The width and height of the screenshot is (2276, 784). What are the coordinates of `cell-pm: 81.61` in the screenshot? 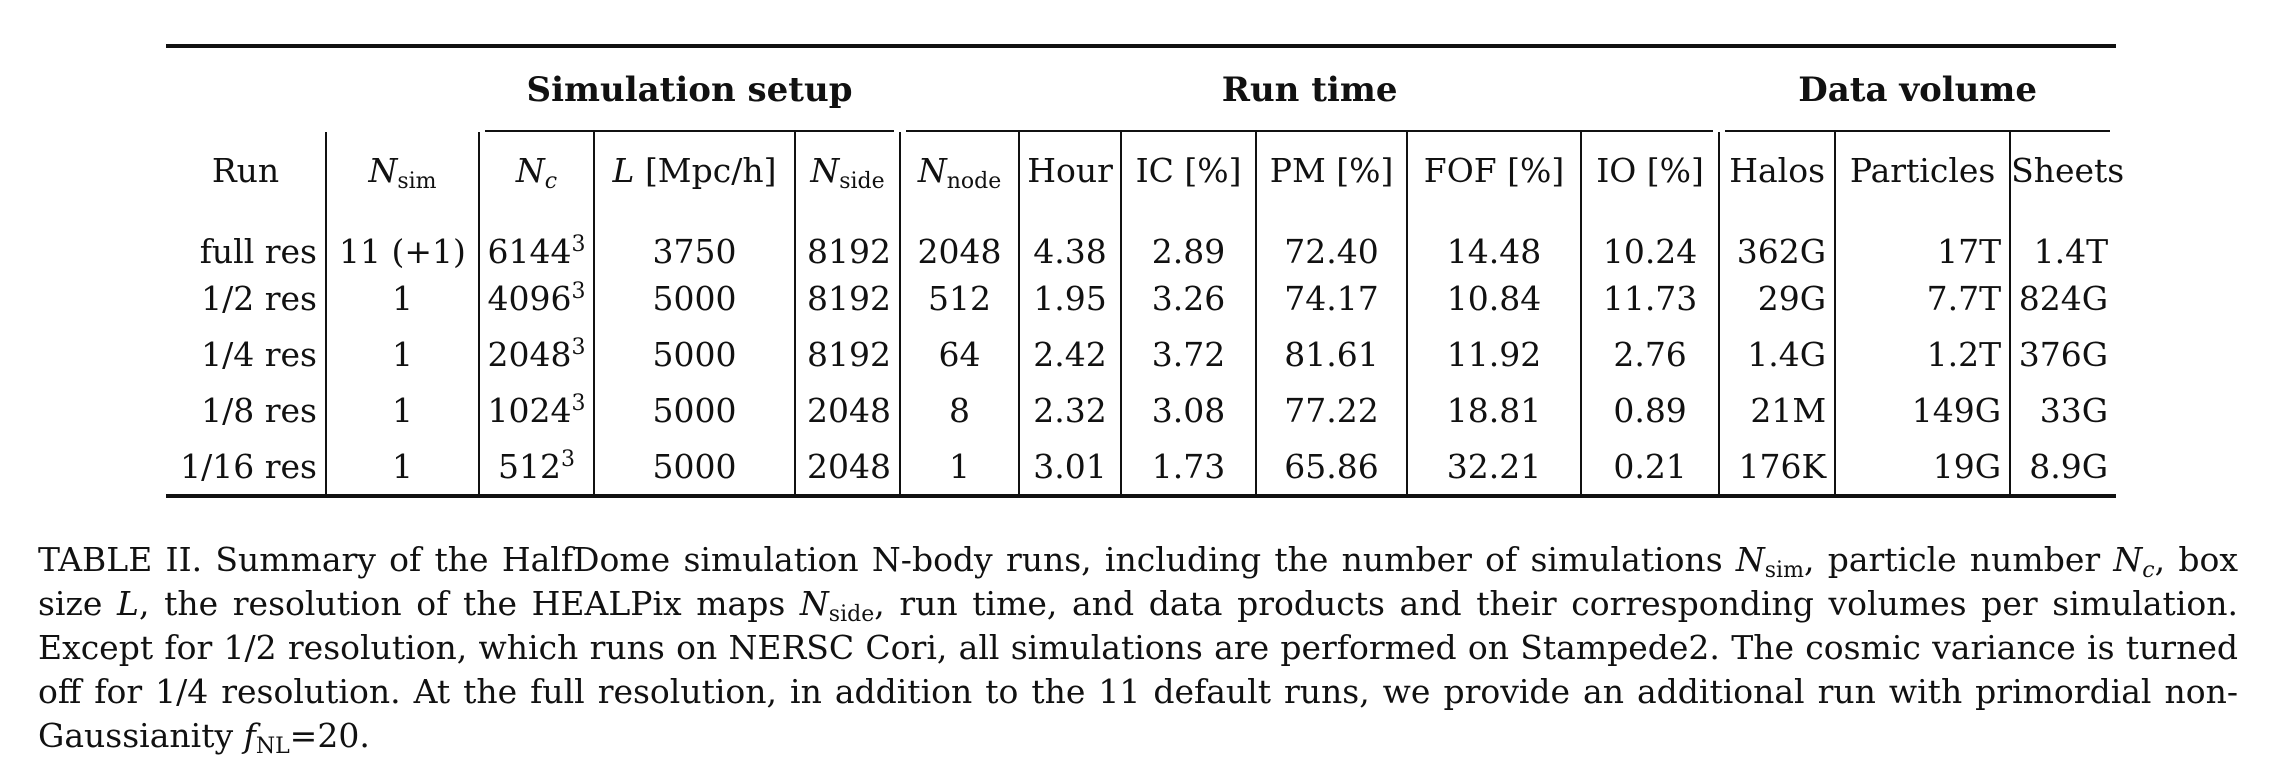 It's located at (1332, 354).